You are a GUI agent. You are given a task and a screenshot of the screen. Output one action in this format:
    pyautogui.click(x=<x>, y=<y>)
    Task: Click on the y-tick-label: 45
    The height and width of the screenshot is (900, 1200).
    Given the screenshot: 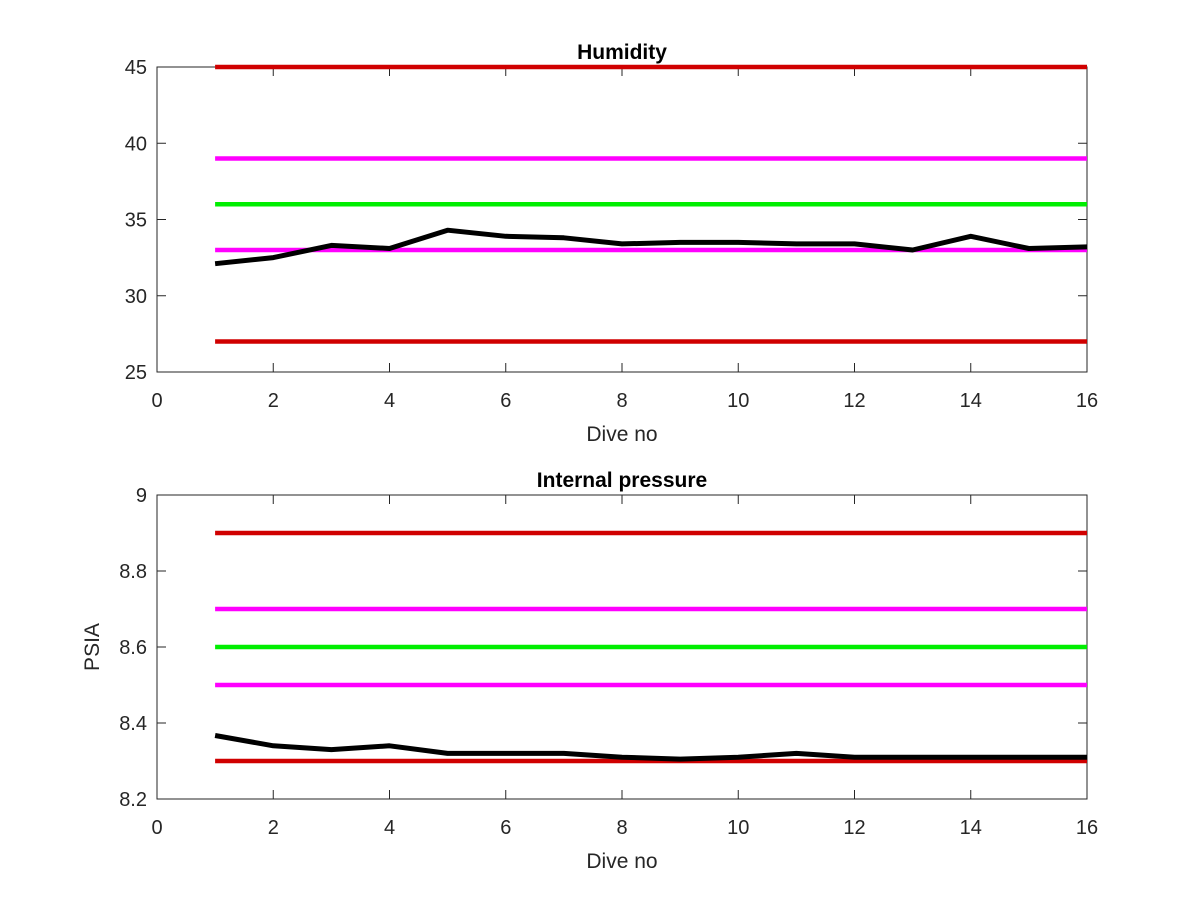 What is the action you would take?
    pyautogui.click(x=136, y=68)
    